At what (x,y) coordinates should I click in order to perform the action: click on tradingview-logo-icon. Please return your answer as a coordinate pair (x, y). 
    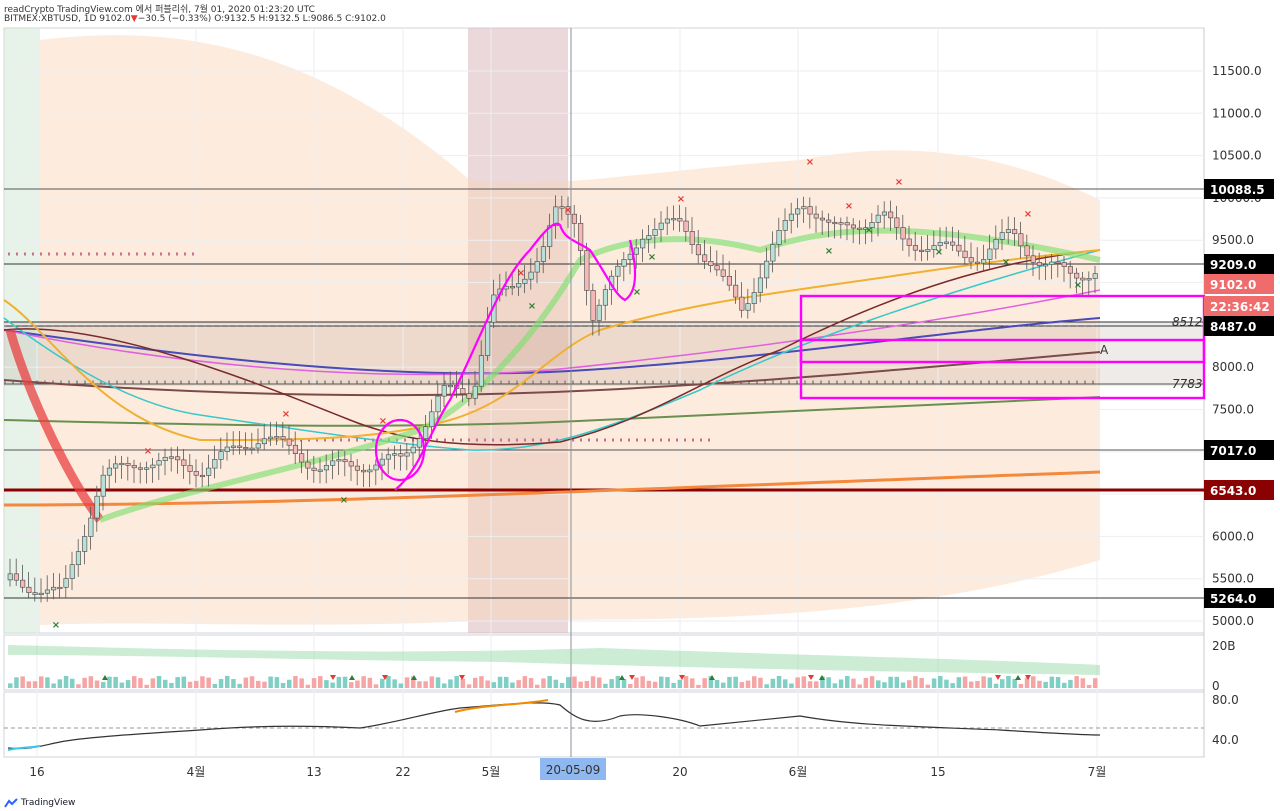
    Looking at the image, I should click on (11, 803).